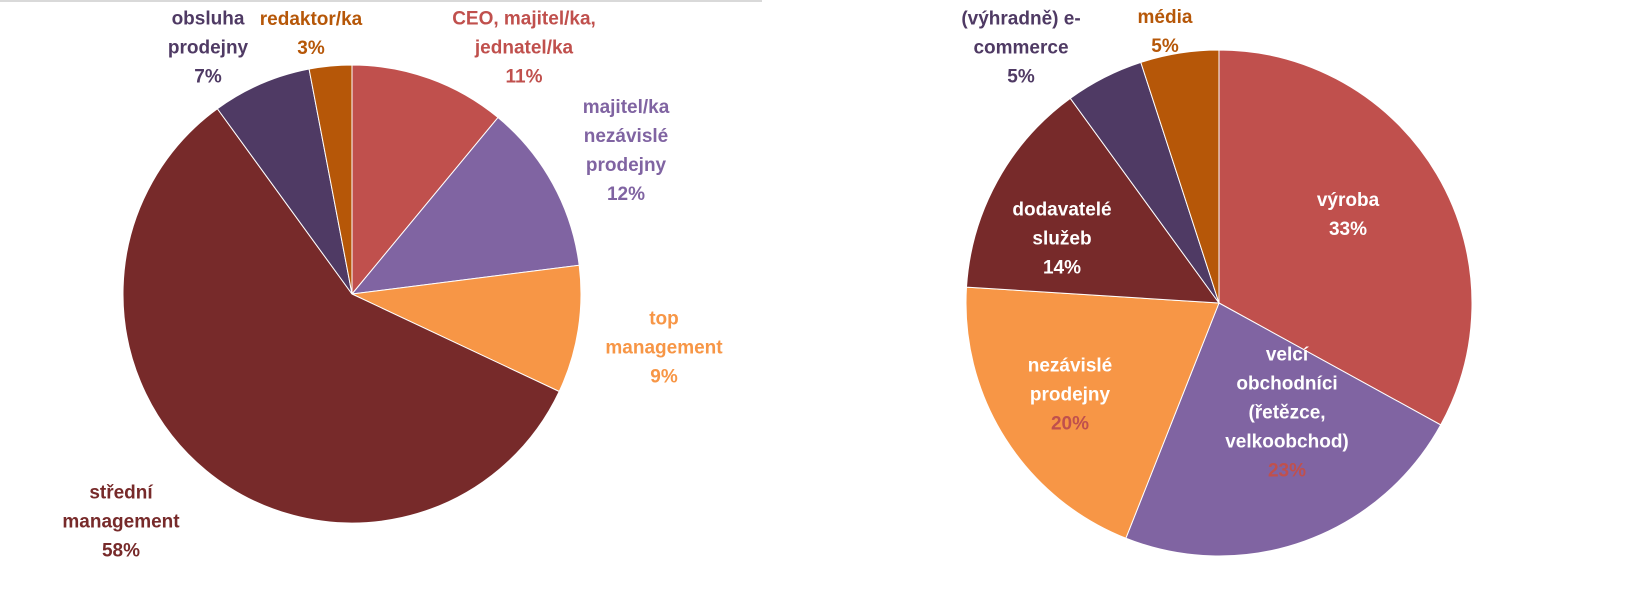 Image resolution: width=1639 pixels, height=595 pixels. I want to click on pie1-data-label-majitel-ka-nezavisle-prodejny: majitel/ka nezávislé prodejny 12%, so click(626, 151).